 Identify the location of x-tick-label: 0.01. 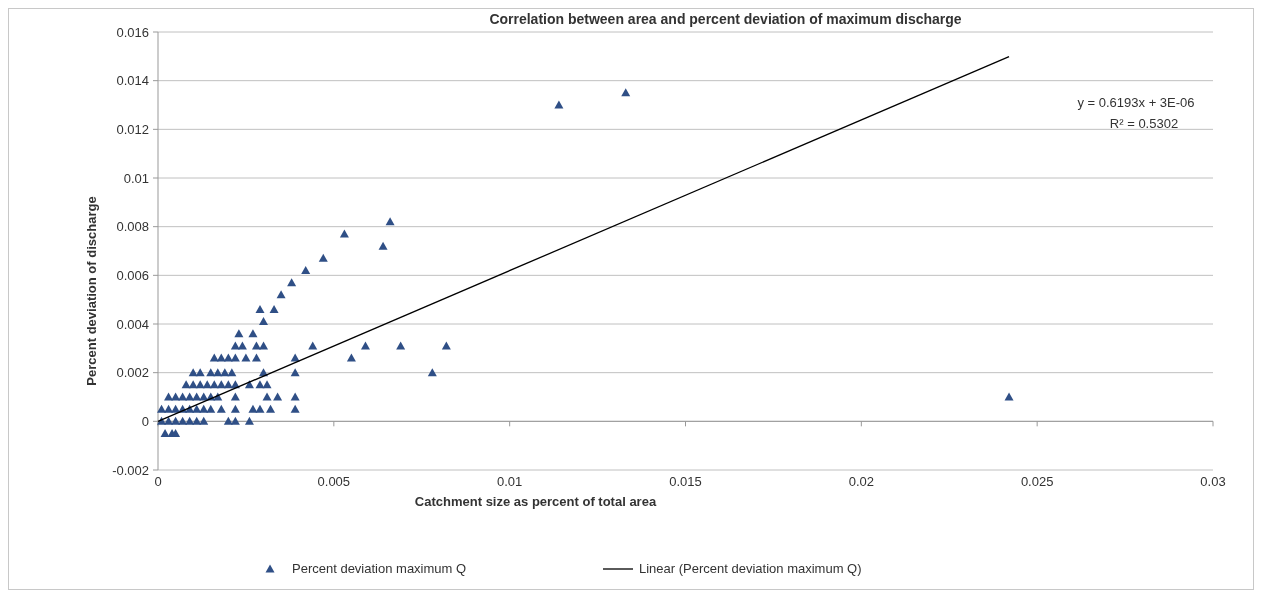
(510, 481).